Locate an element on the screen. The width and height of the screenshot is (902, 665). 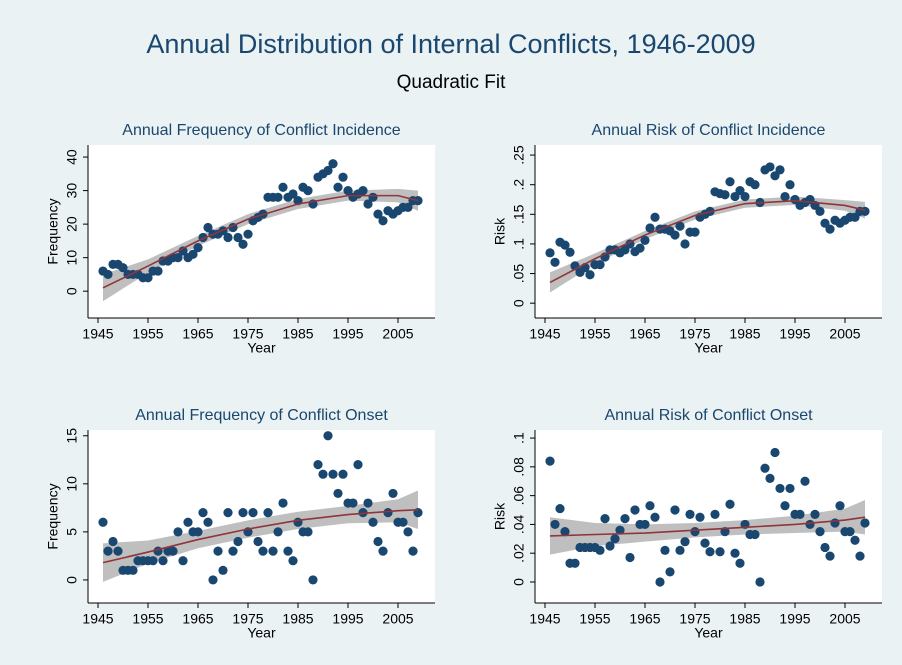
panel-title: Annual Frequency of Conflict Onset is located at coordinates (261, 415).